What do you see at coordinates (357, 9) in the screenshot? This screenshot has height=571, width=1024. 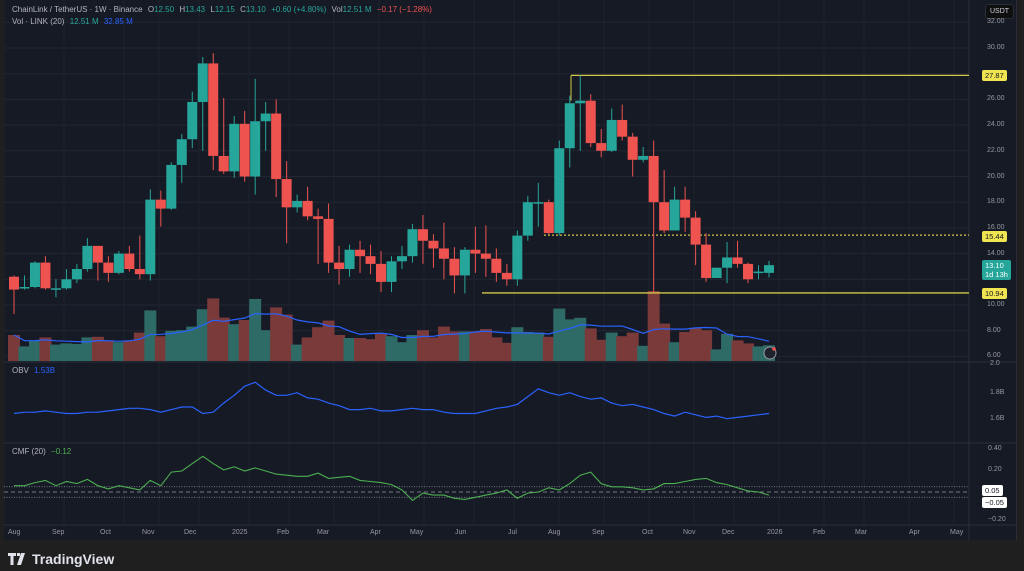 I see `volume-value: 12.51 M` at bounding box center [357, 9].